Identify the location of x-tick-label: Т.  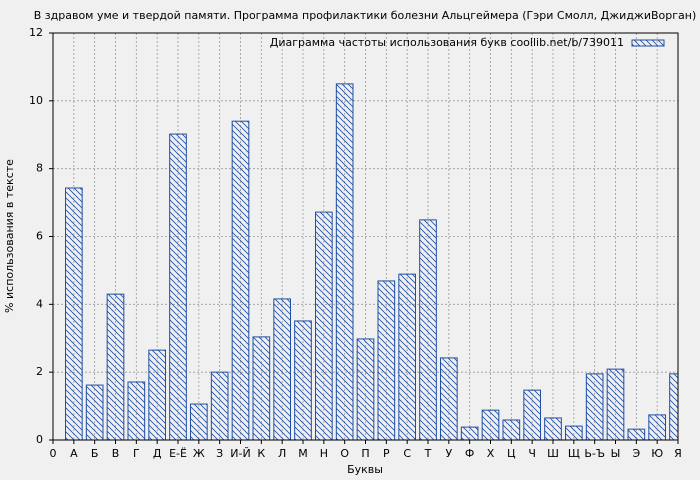
(428, 453).